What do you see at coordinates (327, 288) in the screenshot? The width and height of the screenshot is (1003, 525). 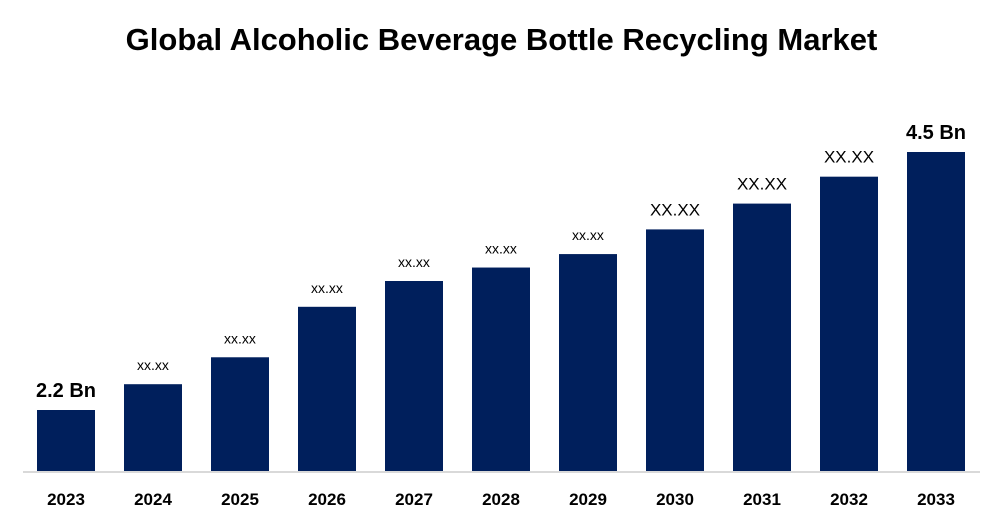 I see `data-label-2026: xx.xx` at bounding box center [327, 288].